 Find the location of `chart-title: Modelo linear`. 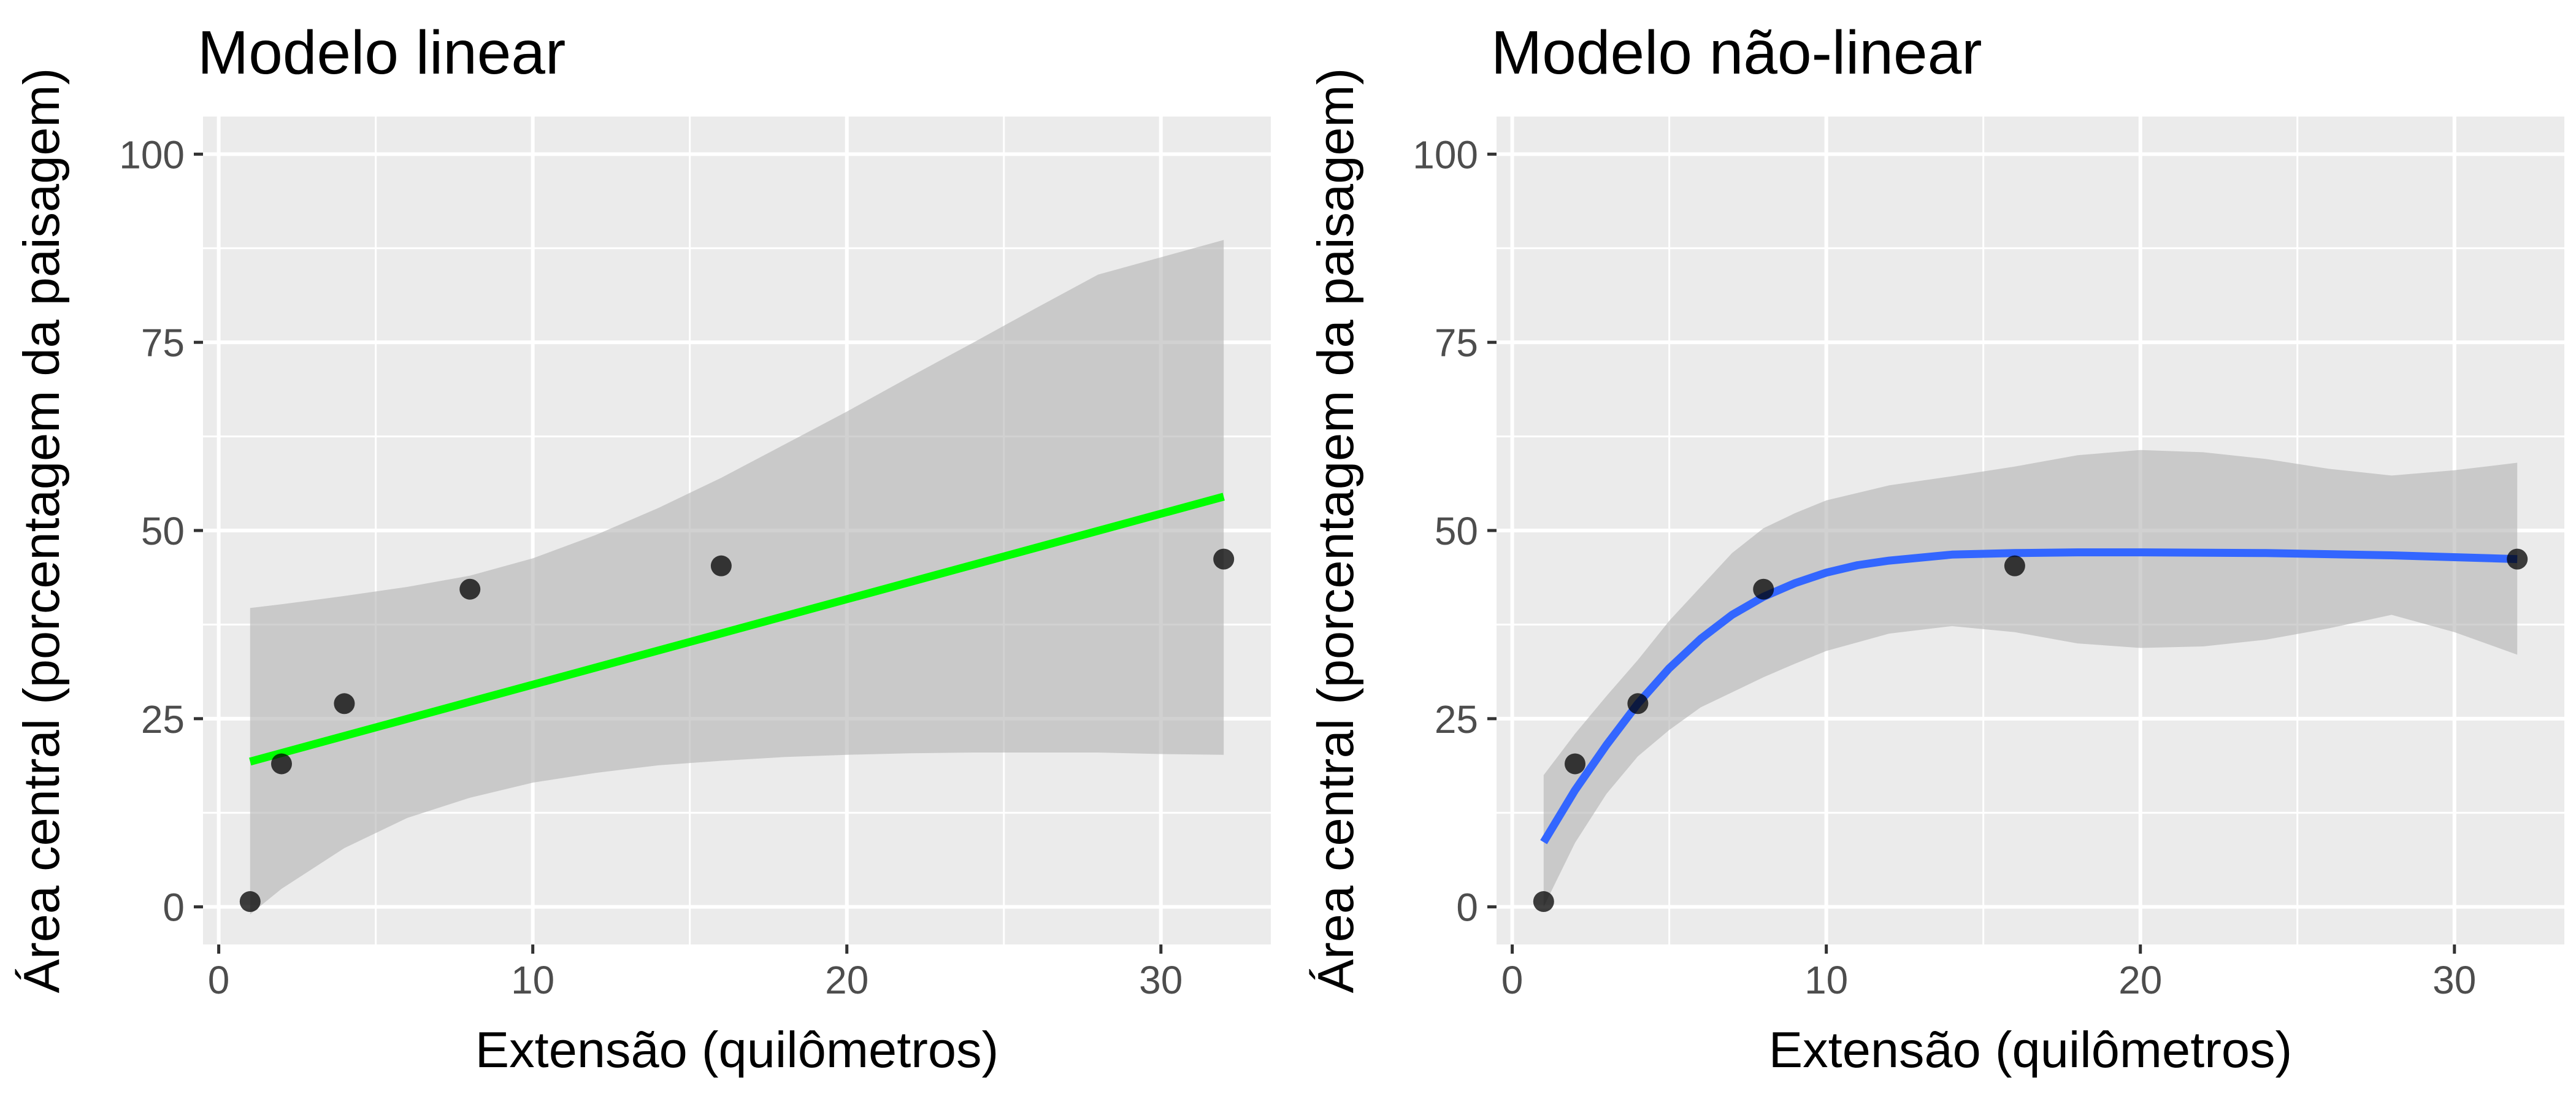

chart-title: Modelo linear is located at coordinates (381, 52).